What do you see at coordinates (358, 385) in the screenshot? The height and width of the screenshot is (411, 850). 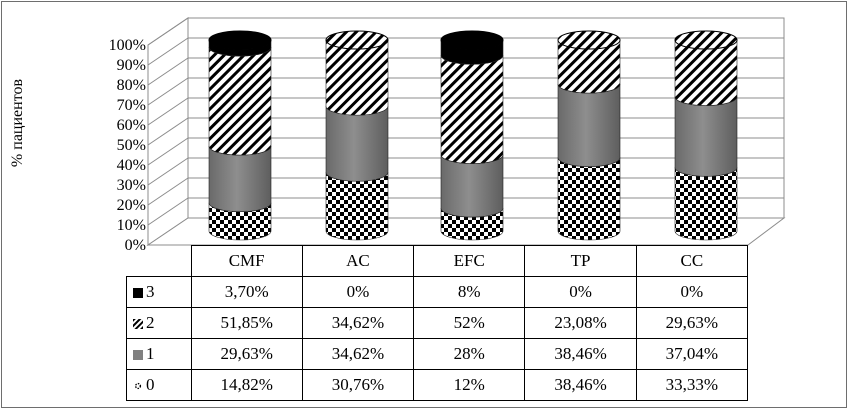 I see `data-label: 30,76%` at bounding box center [358, 385].